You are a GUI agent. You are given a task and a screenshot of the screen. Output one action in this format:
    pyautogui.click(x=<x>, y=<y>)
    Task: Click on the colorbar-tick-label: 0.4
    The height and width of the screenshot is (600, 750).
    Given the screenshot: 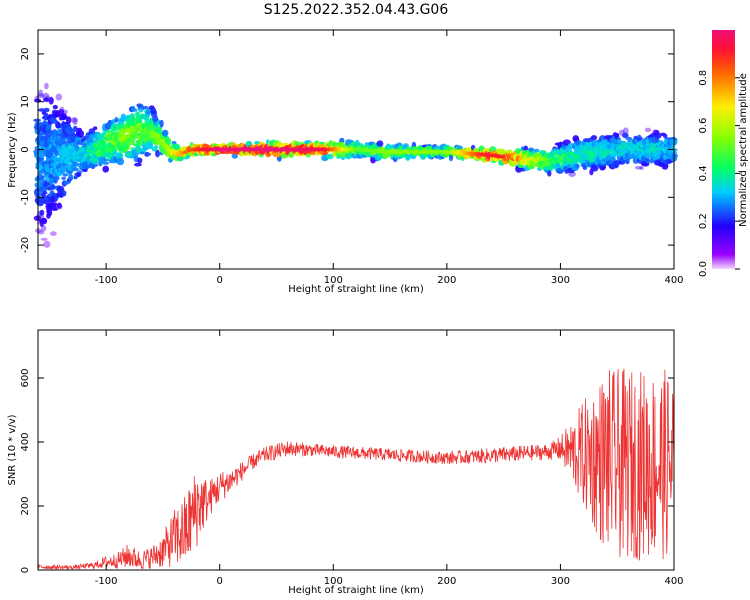 What is the action you would take?
    pyautogui.click(x=703, y=173)
    